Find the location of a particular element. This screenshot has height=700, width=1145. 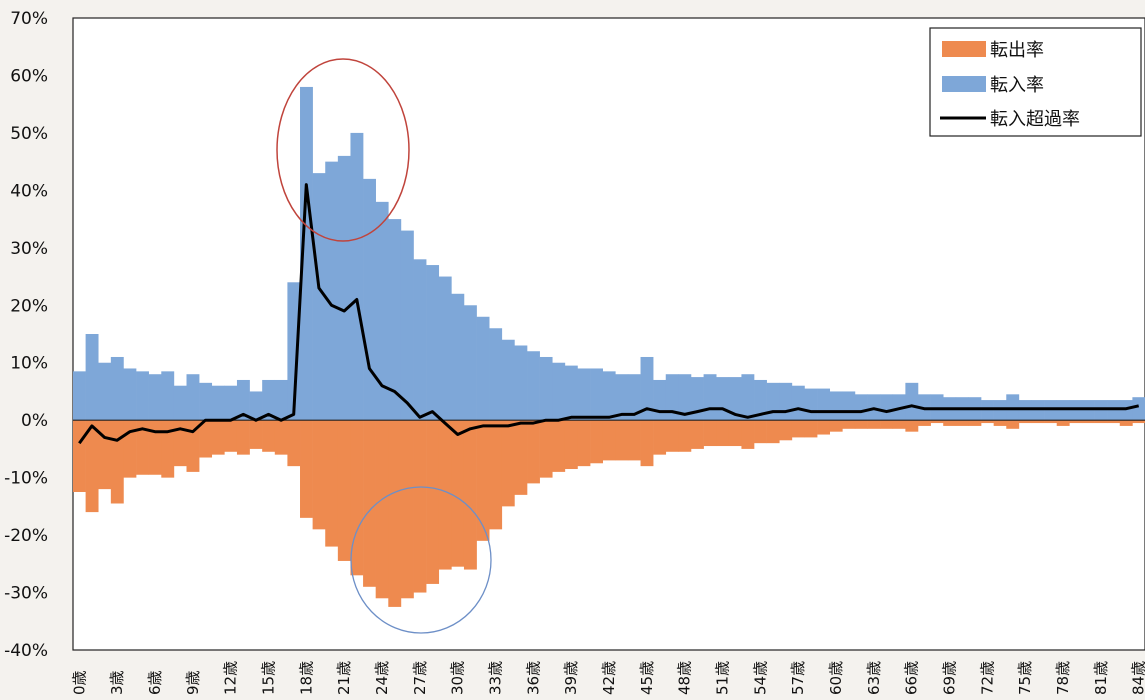

x-tick-label: 57歳 is located at coordinates (798, 678).